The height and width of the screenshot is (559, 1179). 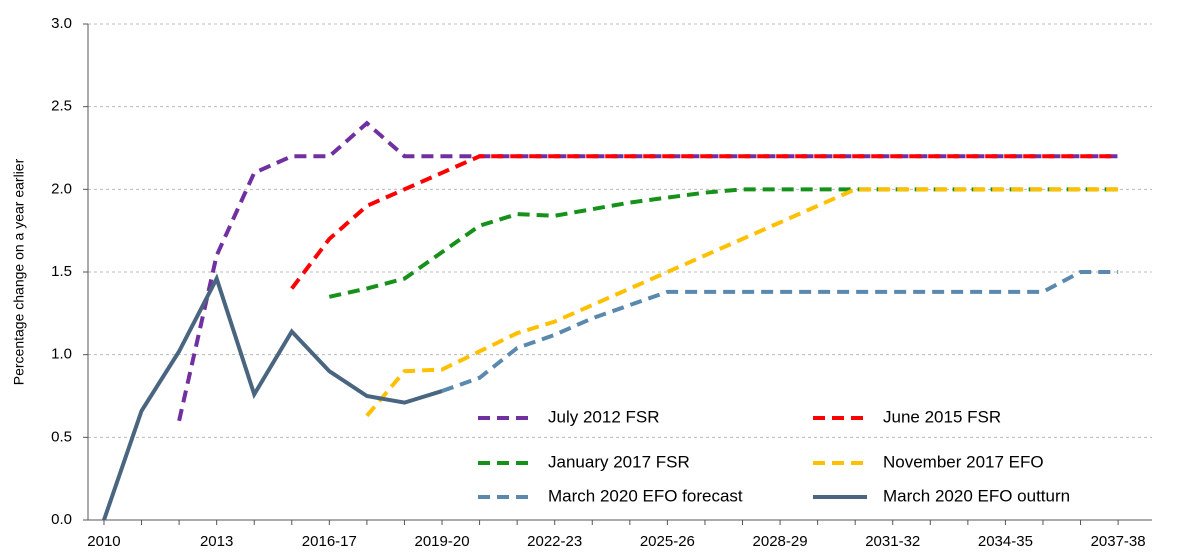 What do you see at coordinates (892, 541) in the screenshot?
I see `x-tick-label: 2031-32` at bounding box center [892, 541].